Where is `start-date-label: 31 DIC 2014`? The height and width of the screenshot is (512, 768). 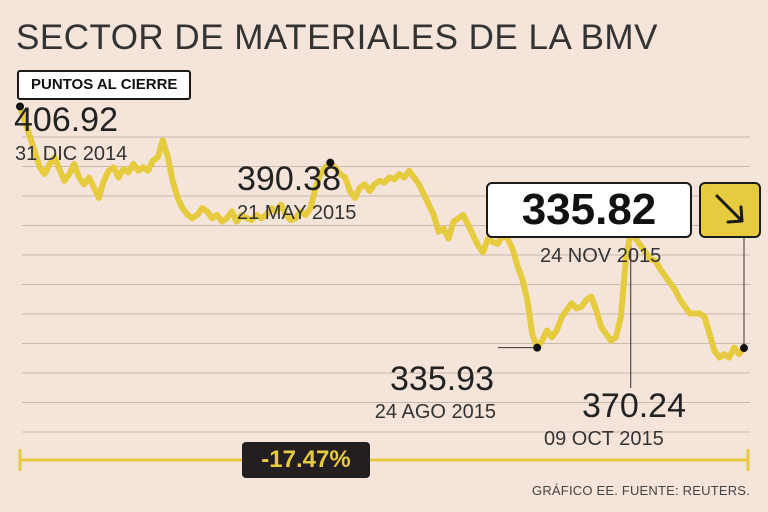 start-date-label: 31 DIC 2014 is located at coordinates (71, 154).